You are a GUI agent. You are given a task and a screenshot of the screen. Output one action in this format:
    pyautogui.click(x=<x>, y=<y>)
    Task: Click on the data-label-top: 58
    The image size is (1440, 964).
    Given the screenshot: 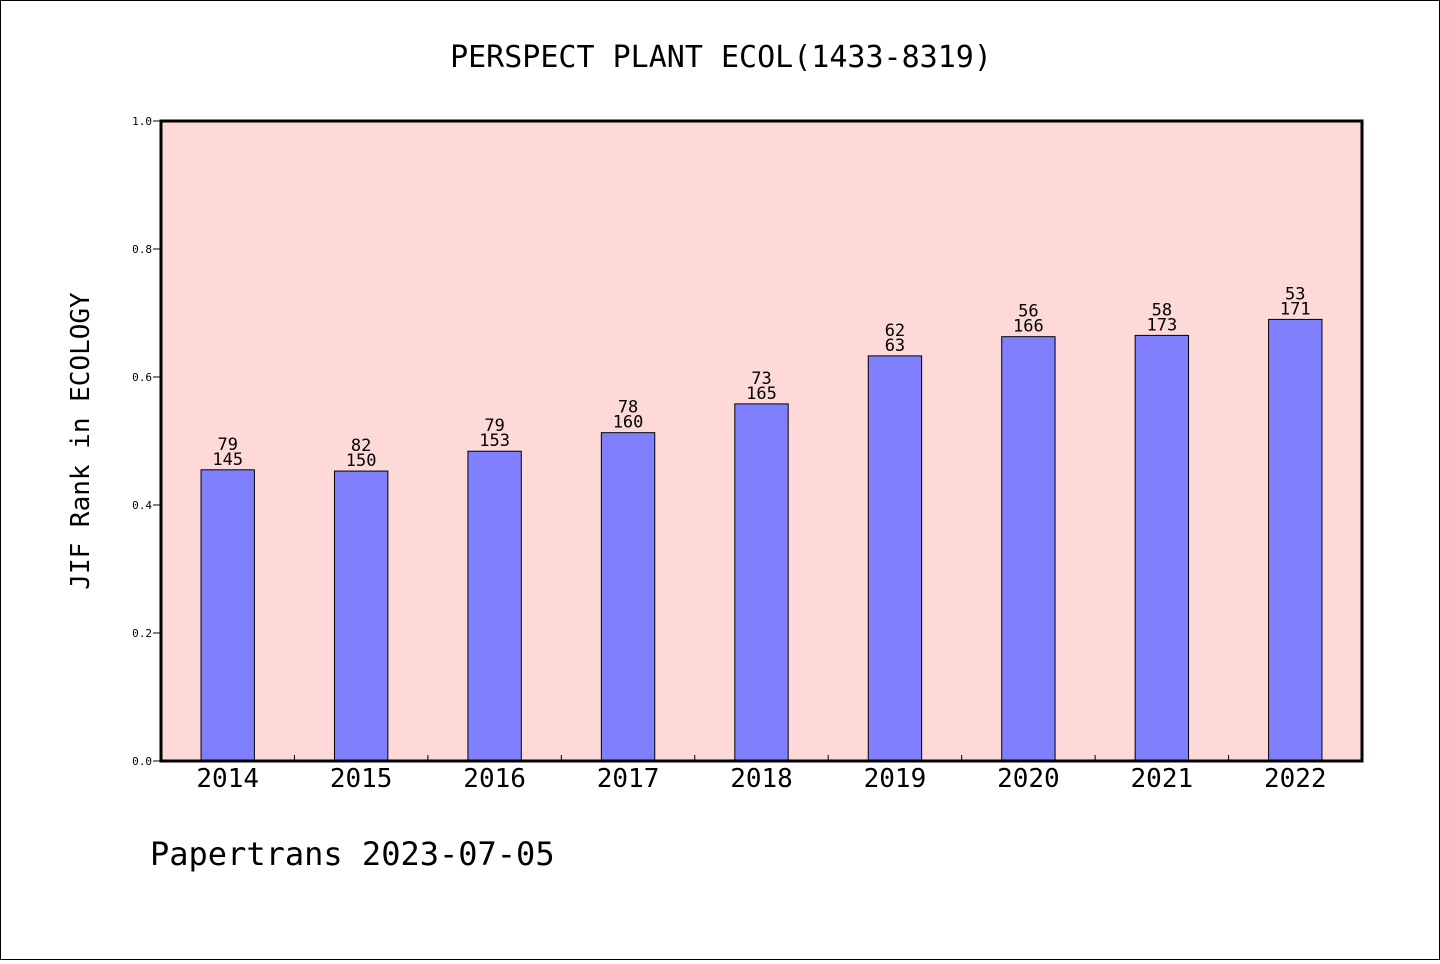 What is the action you would take?
    pyautogui.click(x=1162, y=310)
    